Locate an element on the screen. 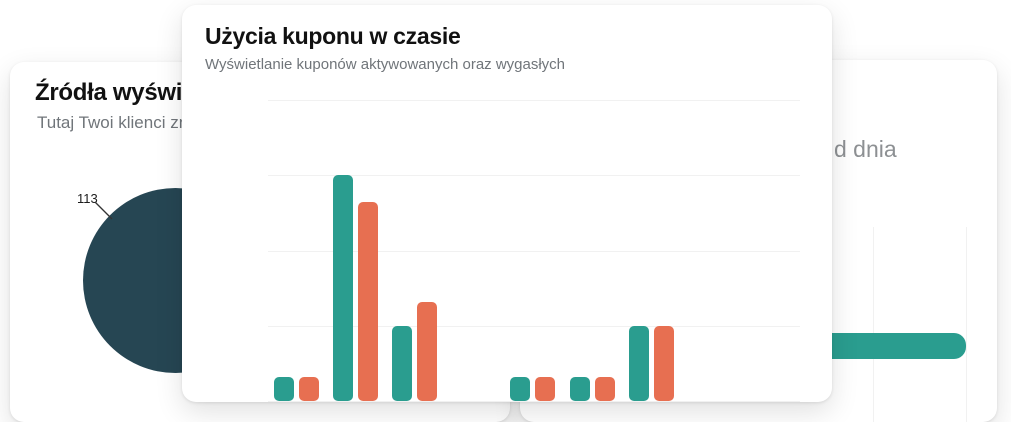 This screenshot has width=1011, height=422. bar-aktywowane-cat3 is located at coordinates (402, 363).